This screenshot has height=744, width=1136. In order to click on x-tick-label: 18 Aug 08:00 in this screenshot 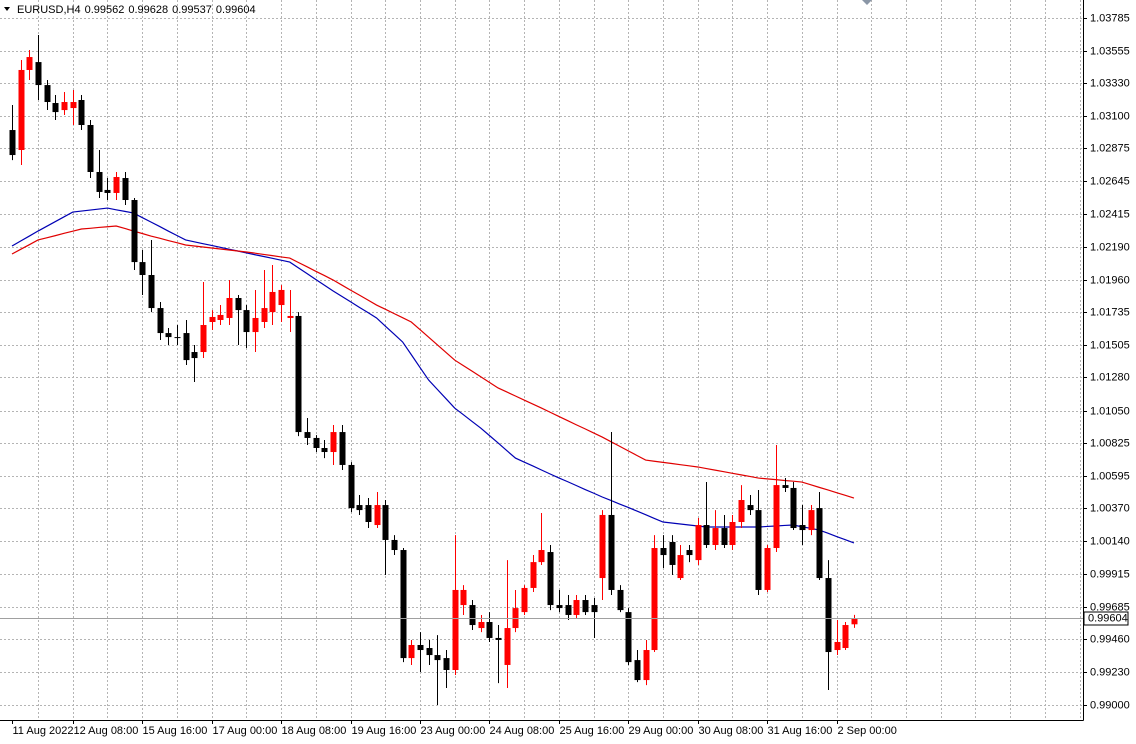, I will do `click(314, 731)`.